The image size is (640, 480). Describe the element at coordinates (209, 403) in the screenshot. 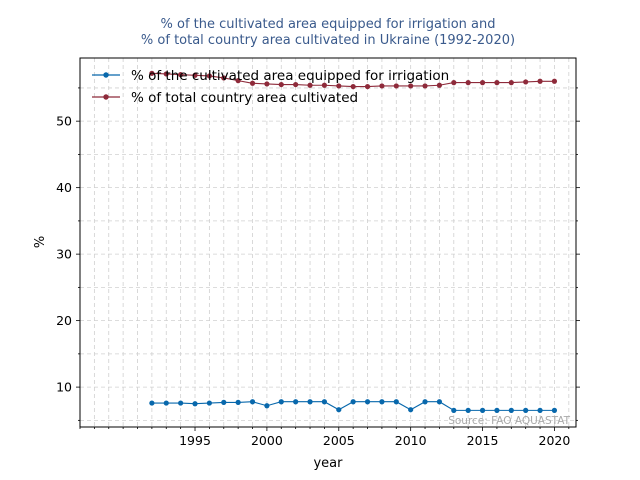

I see `data-point-0-1996` at that location.